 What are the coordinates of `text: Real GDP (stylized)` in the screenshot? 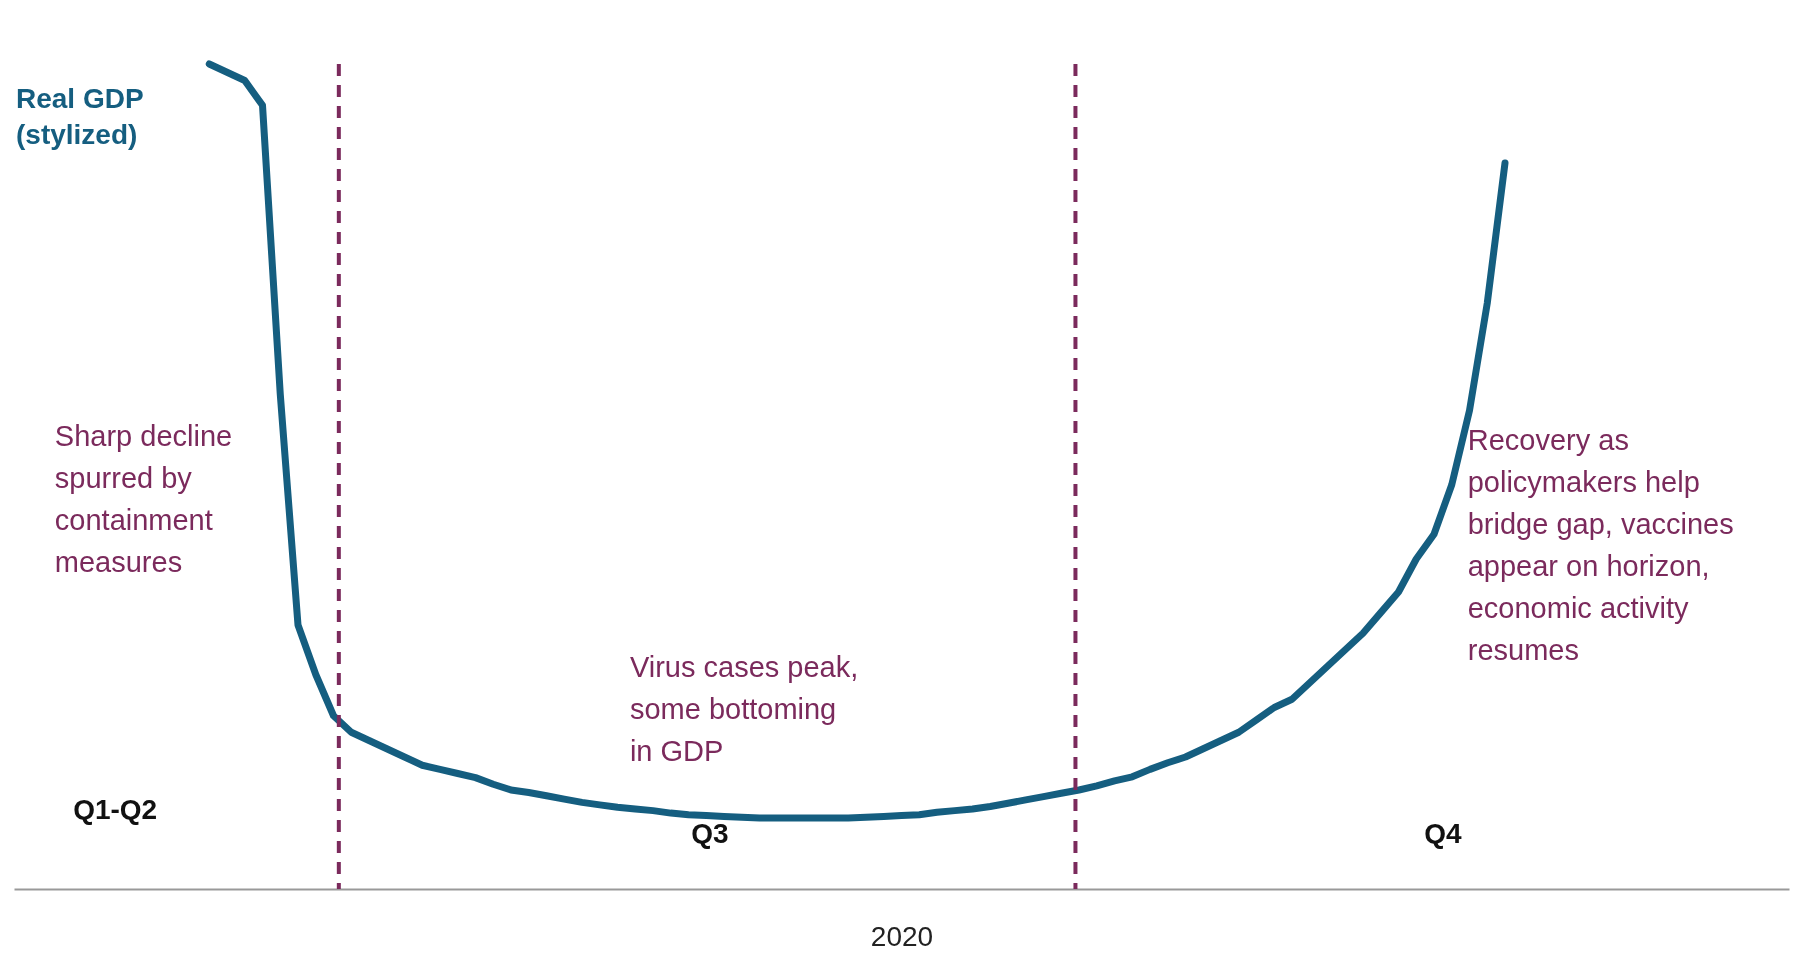 It's located at (80, 116).